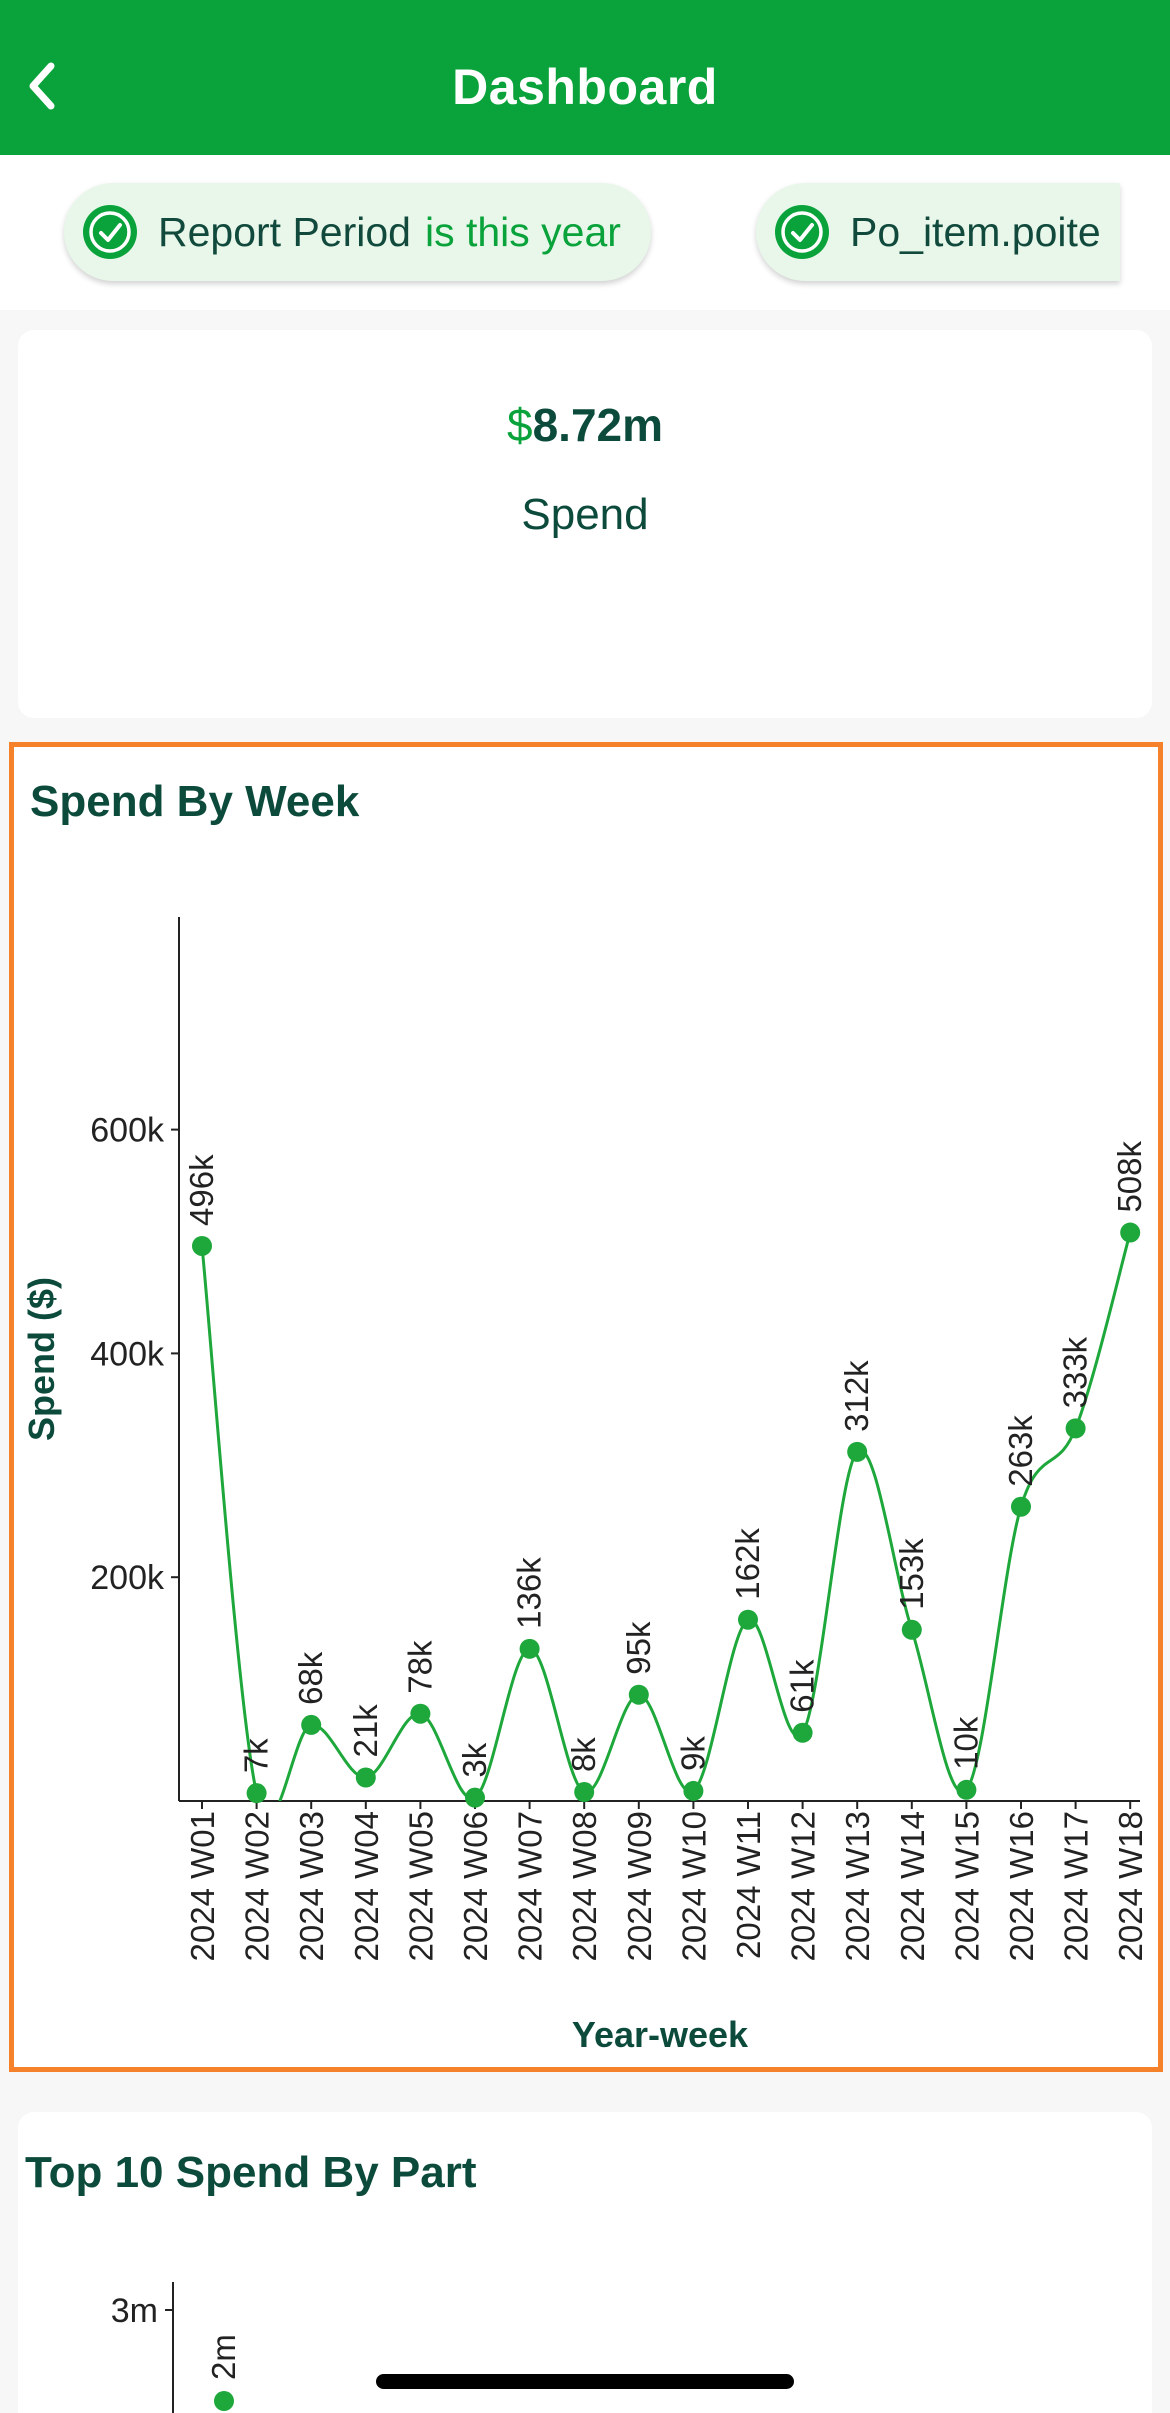  I want to click on data-label: 9k, so click(692, 1753).